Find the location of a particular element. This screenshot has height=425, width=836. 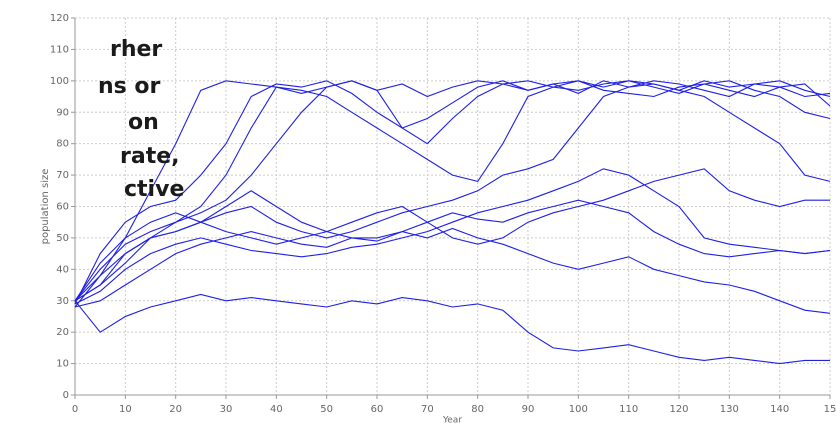

x-tick-label: 120 is located at coordinates (678, 409).